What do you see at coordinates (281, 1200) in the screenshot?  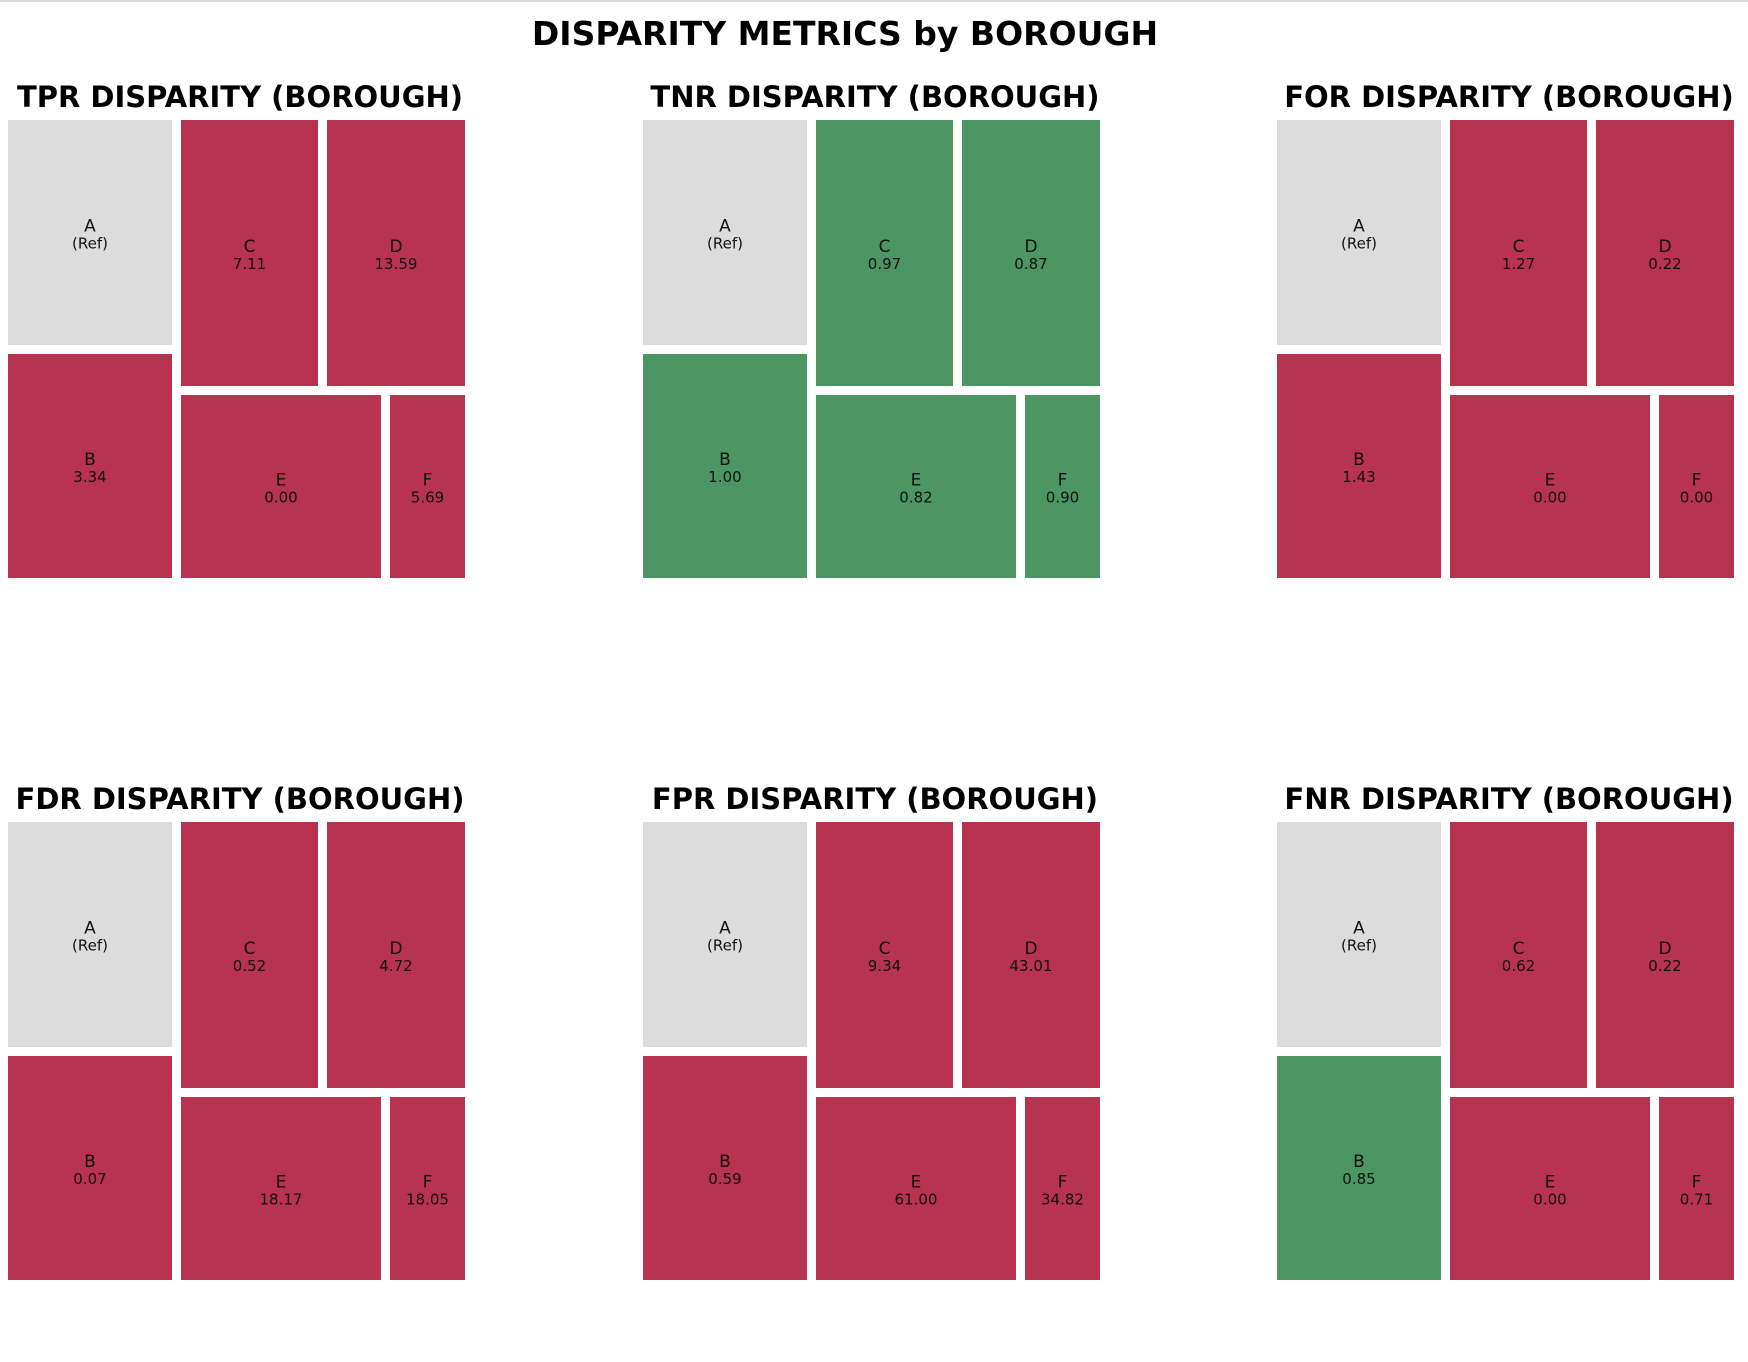 I see `tile-value: 18.17` at bounding box center [281, 1200].